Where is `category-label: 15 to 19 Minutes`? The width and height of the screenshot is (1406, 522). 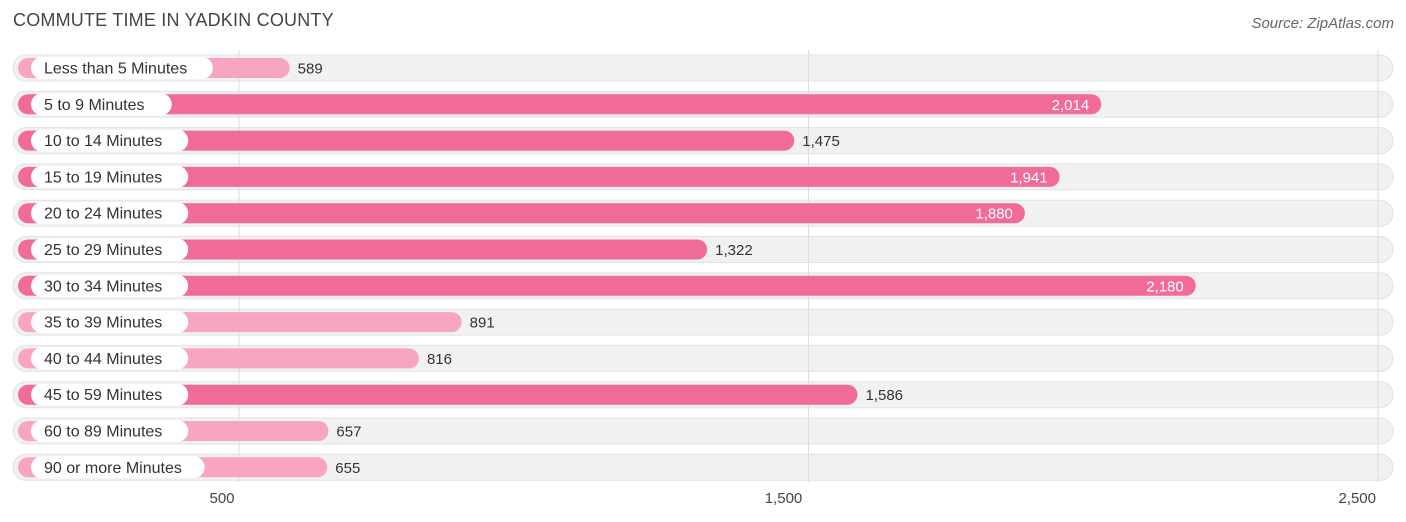 category-label: 15 to 19 Minutes is located at coordinates (103, 177).